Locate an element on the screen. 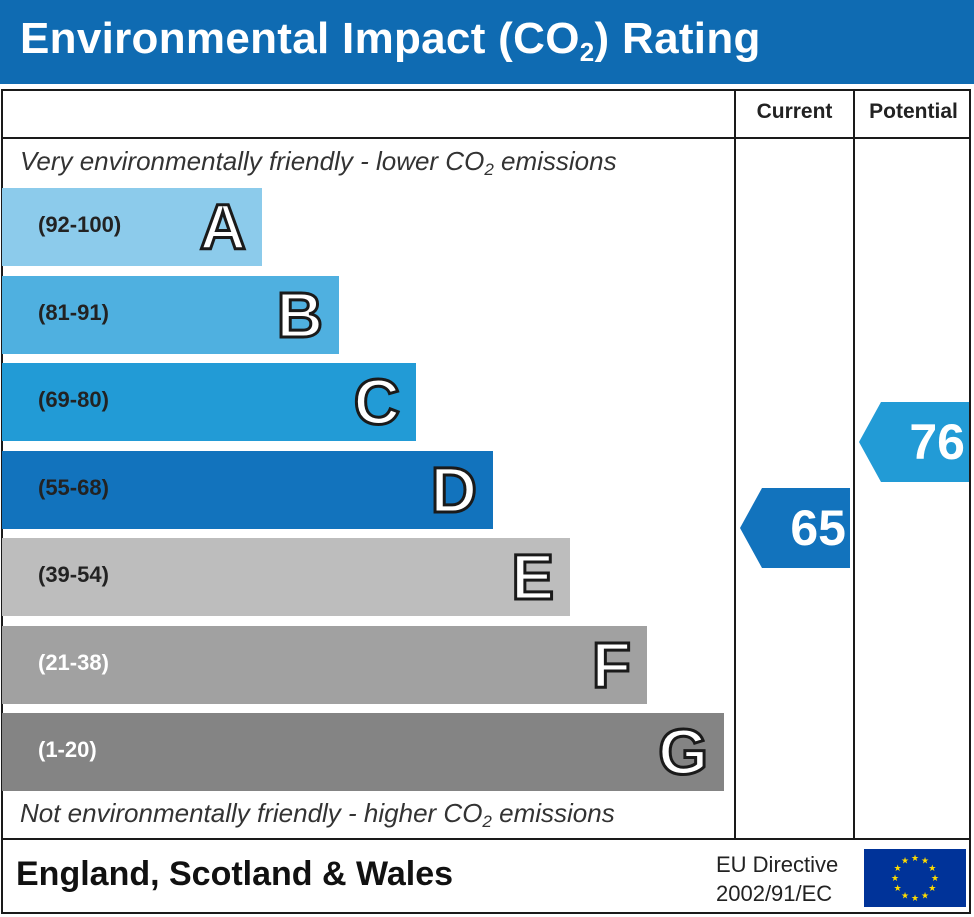 The width and height of the screenshot is (974, 917). potential-arrow-shape is located at coordinates (914, 442).